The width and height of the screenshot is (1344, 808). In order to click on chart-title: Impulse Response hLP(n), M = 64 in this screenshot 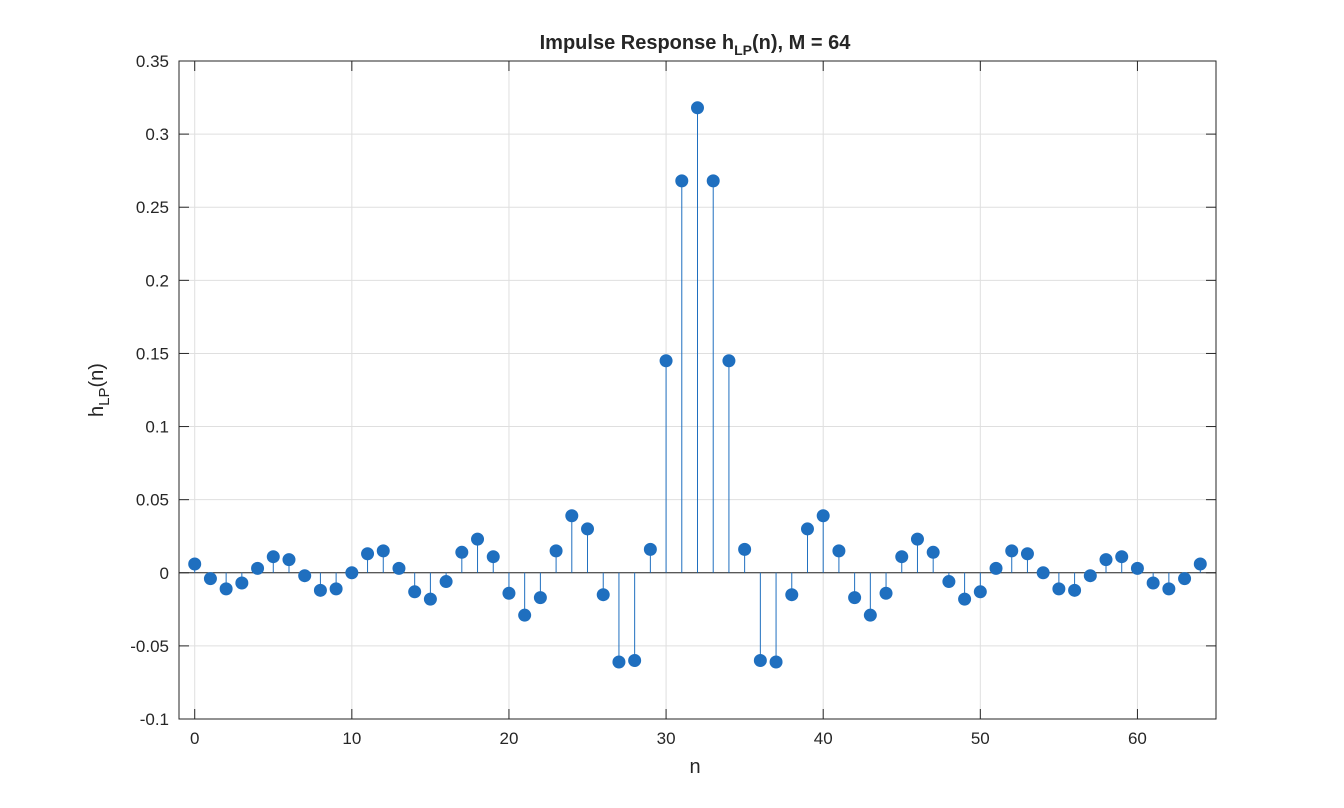, I will do `click(696, 45)`.